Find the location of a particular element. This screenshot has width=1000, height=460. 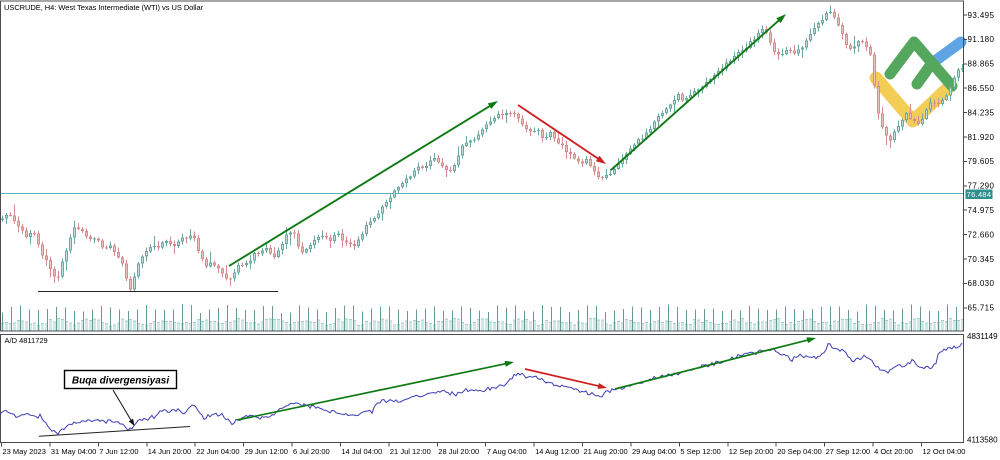

svg-text: 7 Jun 12:00 is located at coordinates (118, 451).